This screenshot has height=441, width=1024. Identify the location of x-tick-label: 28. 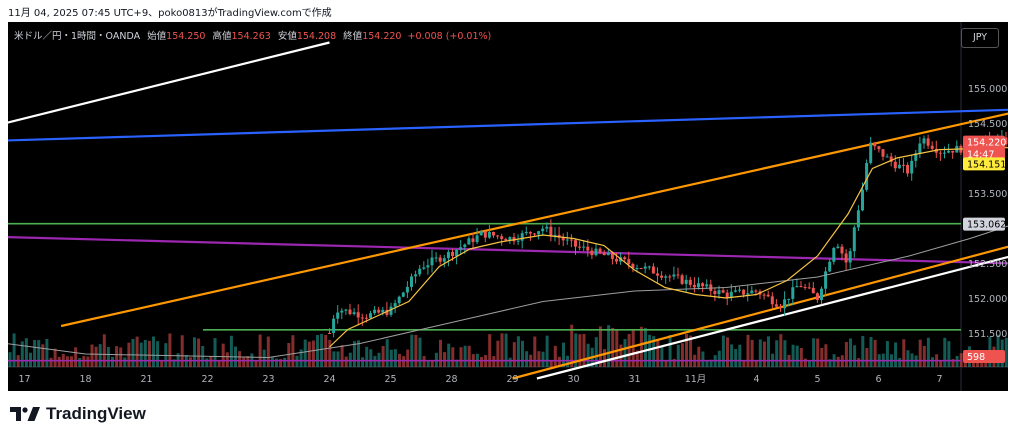
(451, 379).